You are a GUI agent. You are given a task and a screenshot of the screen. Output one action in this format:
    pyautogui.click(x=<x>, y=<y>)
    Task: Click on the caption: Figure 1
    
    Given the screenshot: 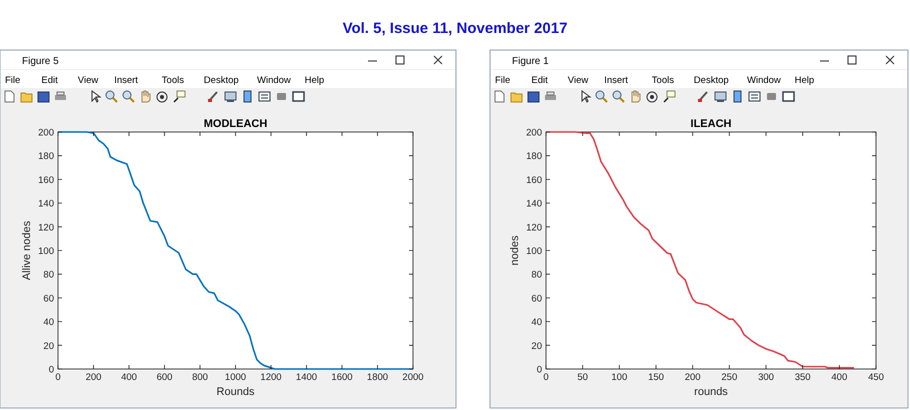 What is the action you would take?
    pyautogui.click(x=531, y=61)
    